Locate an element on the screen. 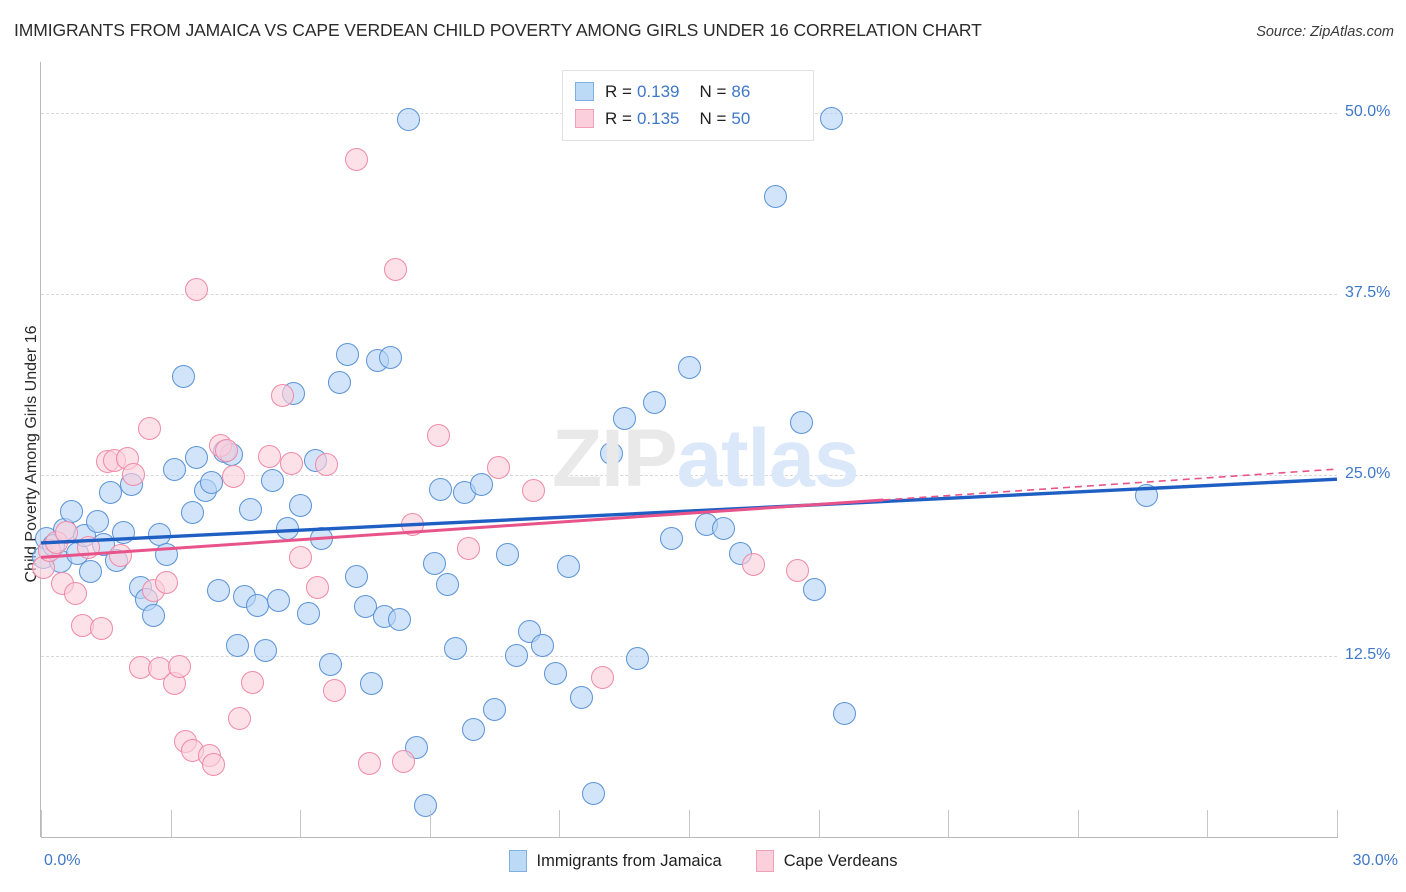 The image size is (1406, 892). stats-legend: R = 0.139 N = 86 R = 0.135 N = 50 is located at coordinates (688, 105).